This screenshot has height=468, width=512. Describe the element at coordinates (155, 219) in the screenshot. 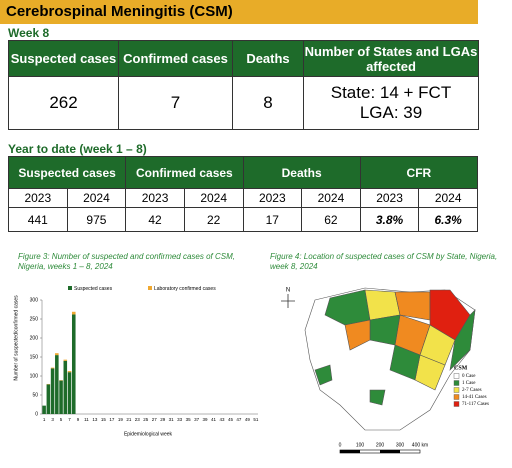

I see `value-cell: 42` at that location.